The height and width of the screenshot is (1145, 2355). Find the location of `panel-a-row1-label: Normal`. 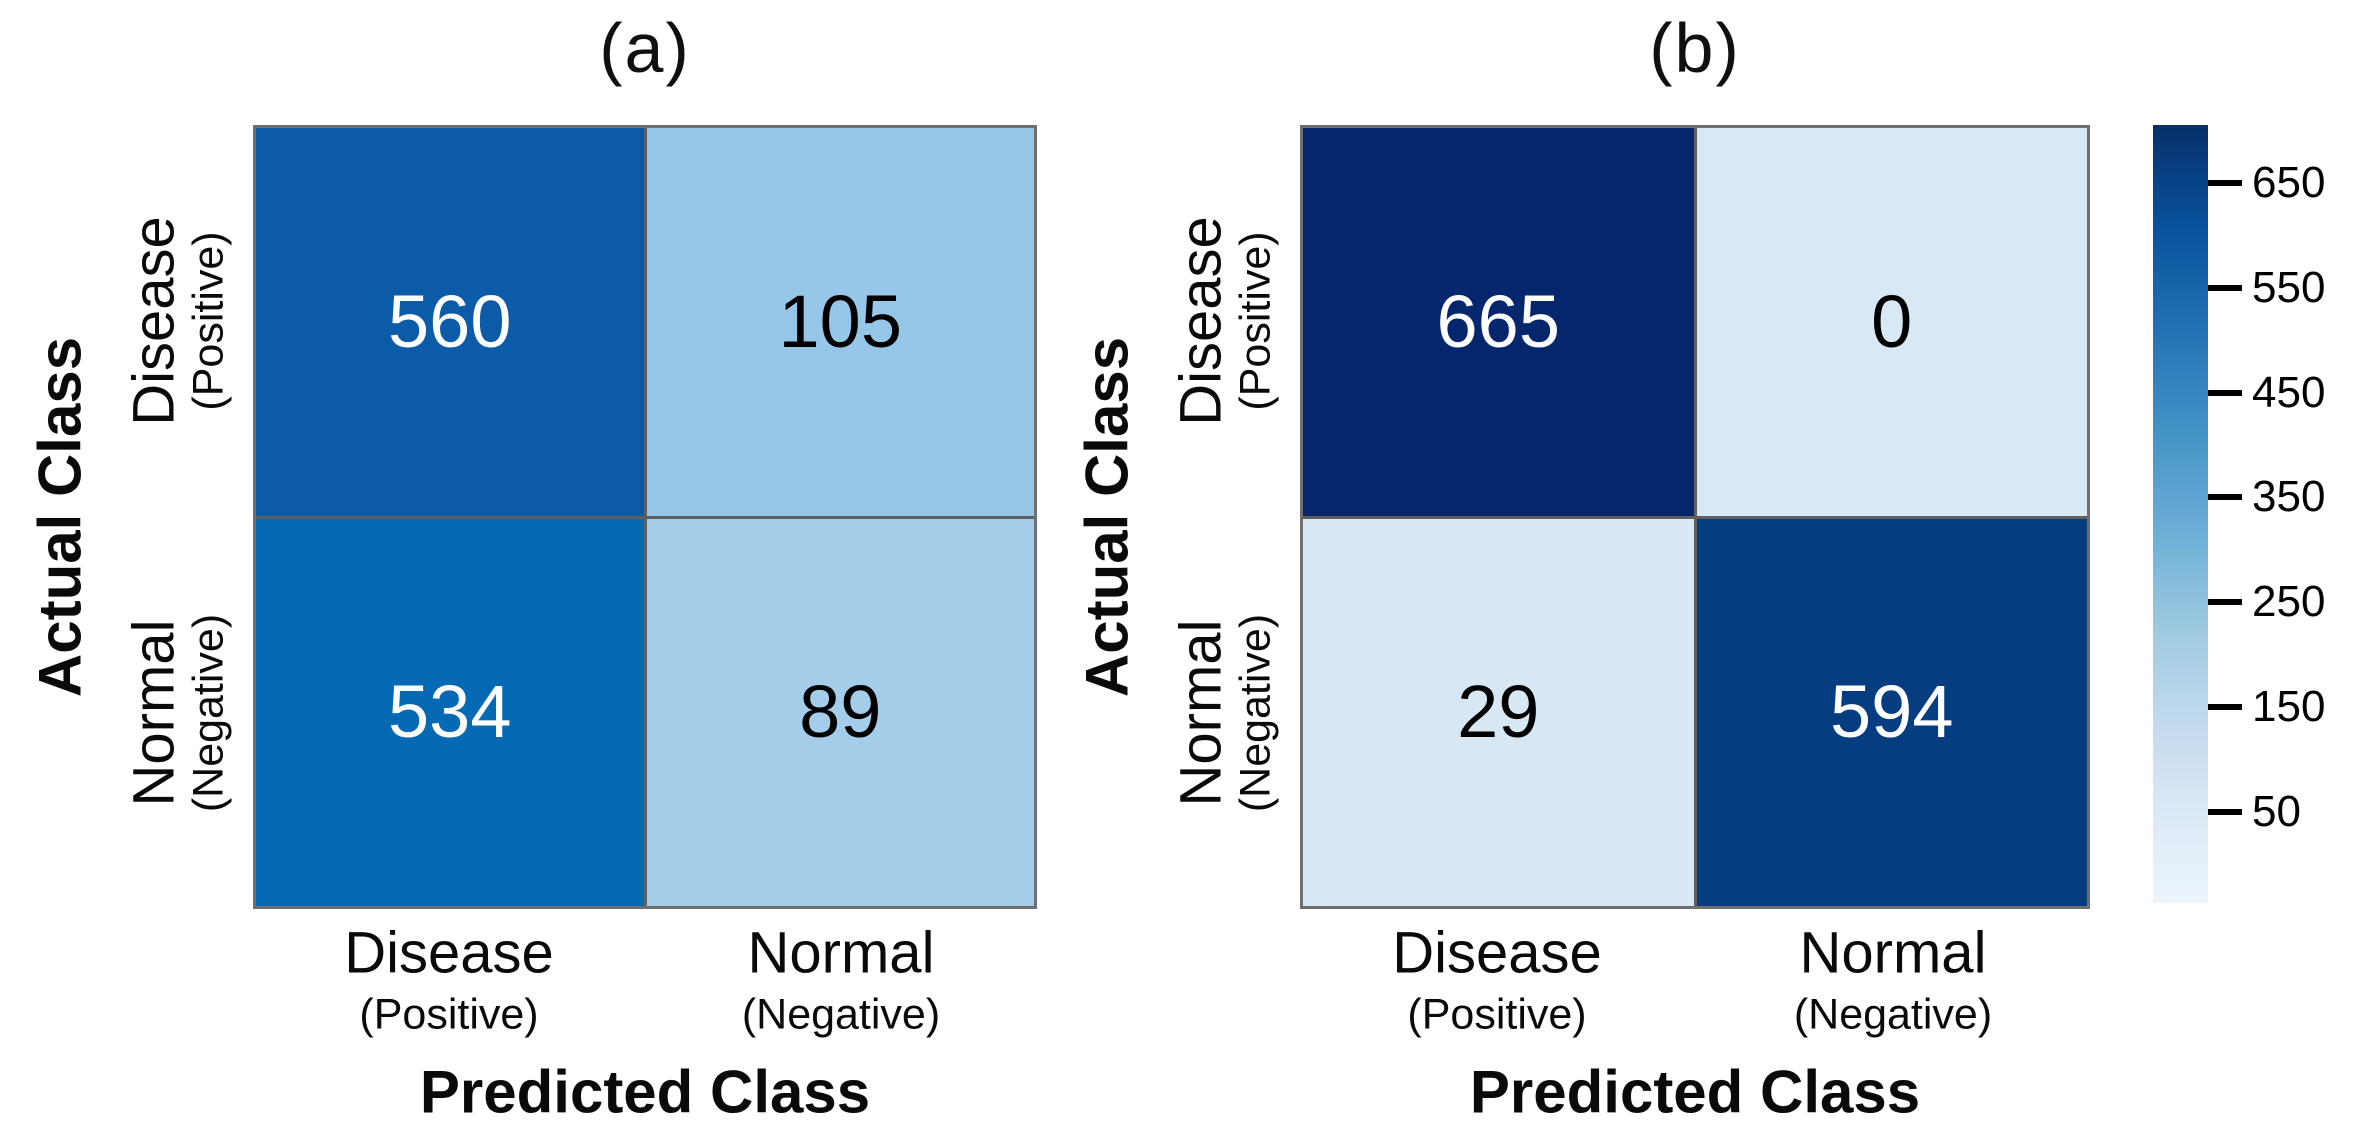

panel-a-row1-label: Normal is located at coordinates (154, 713).